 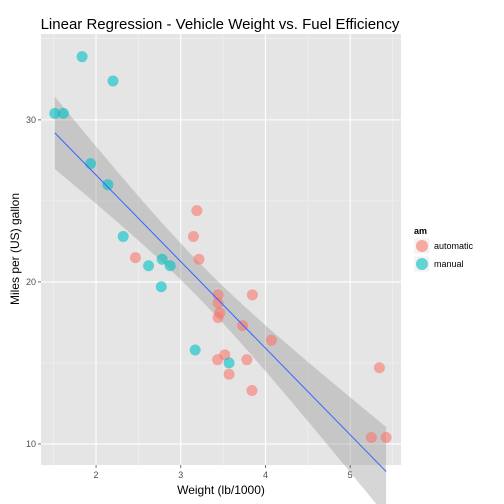 What do you see at coordinates (420, 231) in the screenshot?
I see `legend-title: am` at bounding box center [420, 231].